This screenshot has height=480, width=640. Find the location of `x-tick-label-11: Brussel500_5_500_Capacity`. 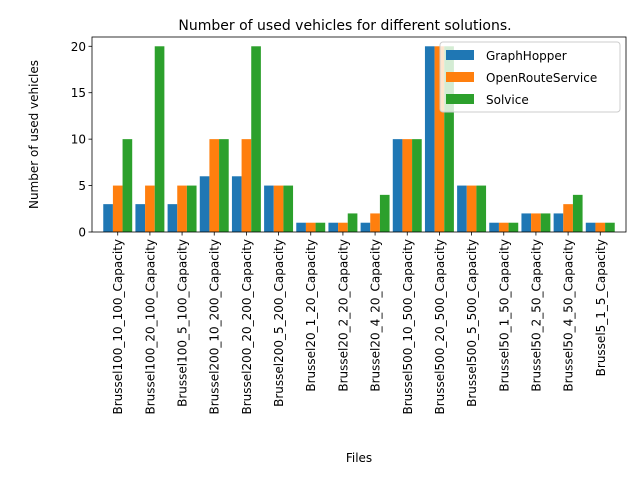

x-tick-label-11: Brussel500_5_500_Capacity is located at coordinates (472, 323).